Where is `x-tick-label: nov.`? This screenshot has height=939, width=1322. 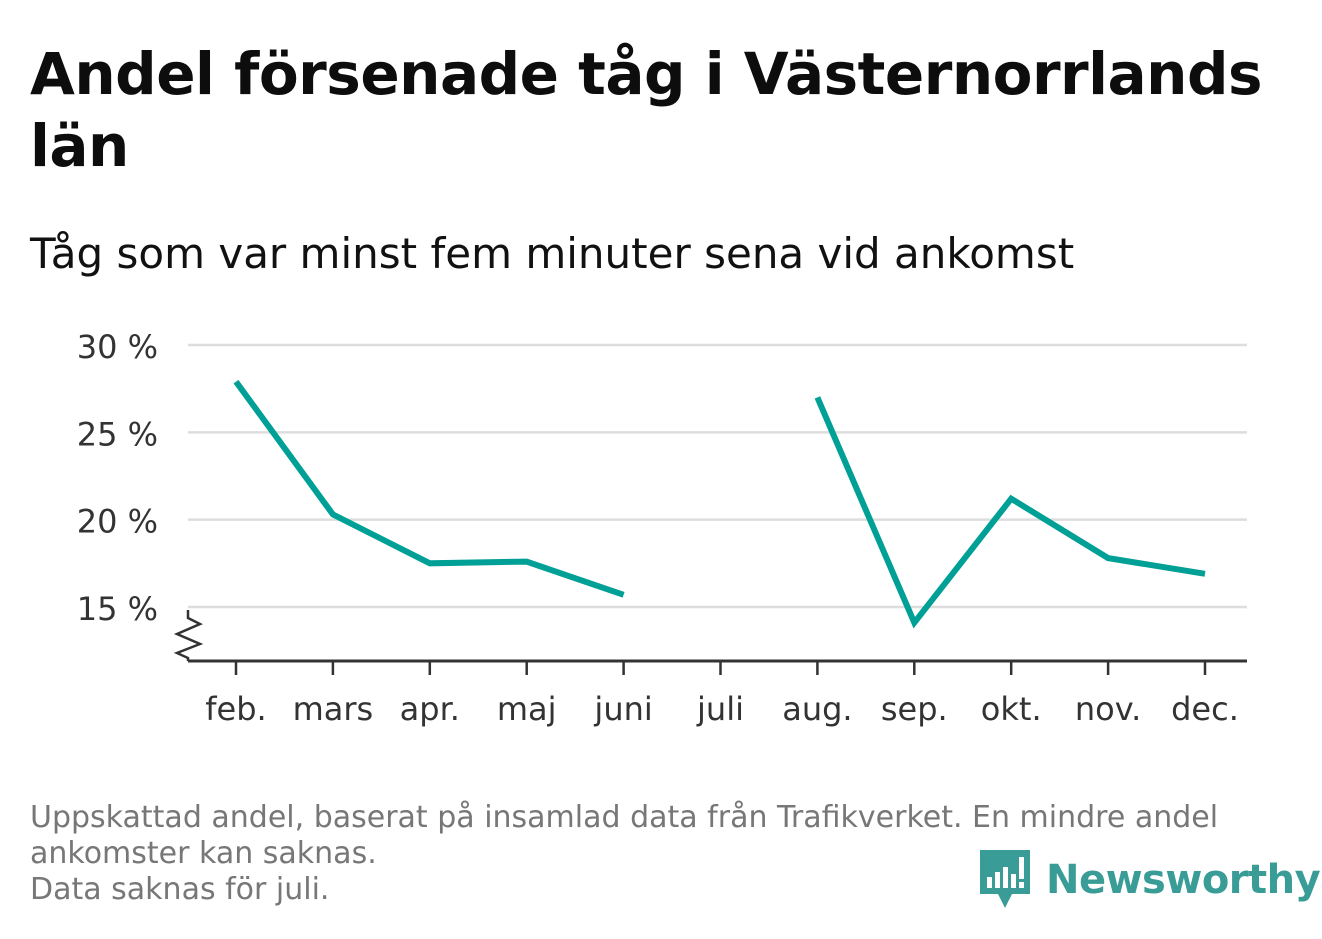
x-tick-label: nov. is located at coordinates (1108, 709).